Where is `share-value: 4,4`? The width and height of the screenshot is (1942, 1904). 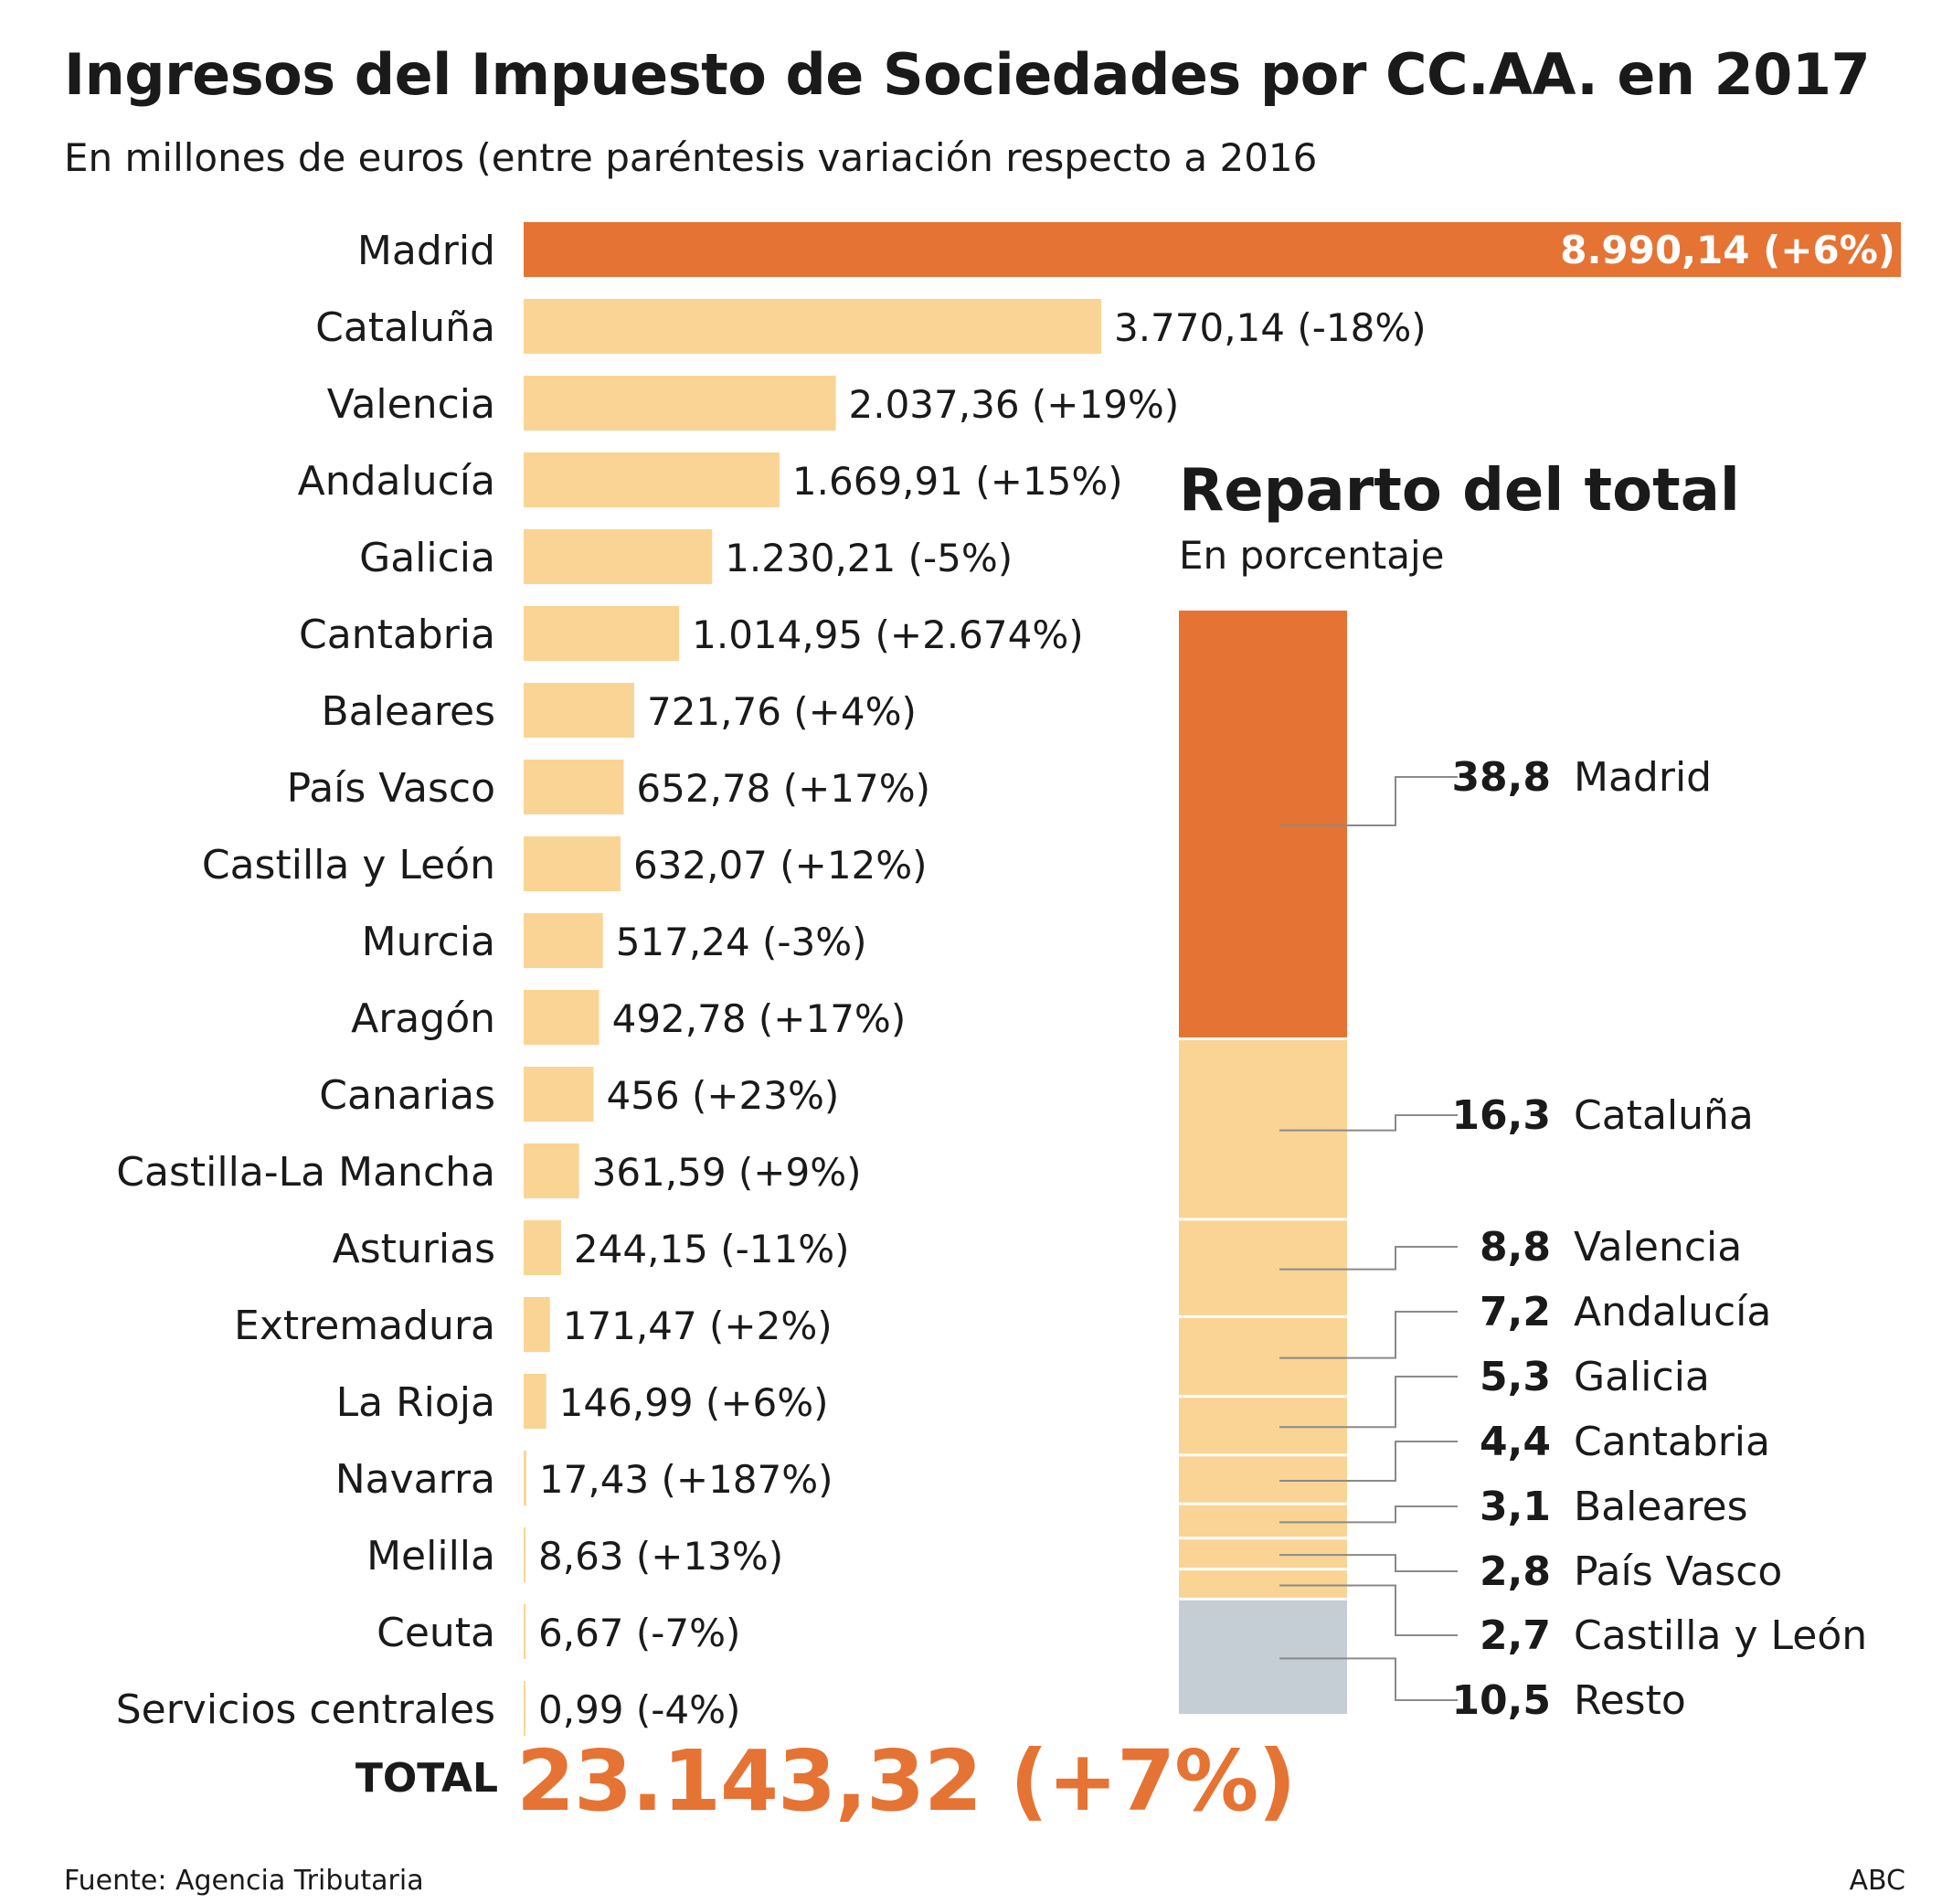
share-value: 4,4 is located at coordinates (1515, 1442).